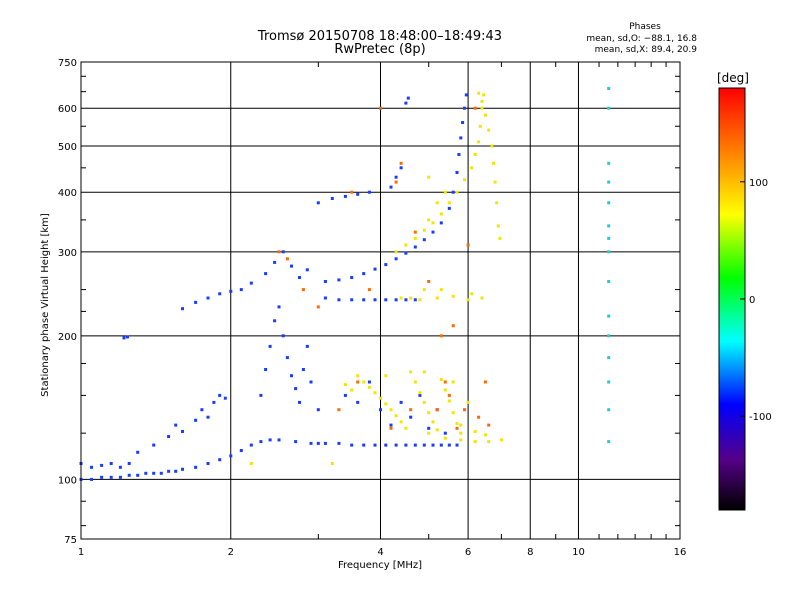 Image resolution: width=800 pixels, height=600 pixels. I want to click on x-tick-label: 1, so click(81, 552).